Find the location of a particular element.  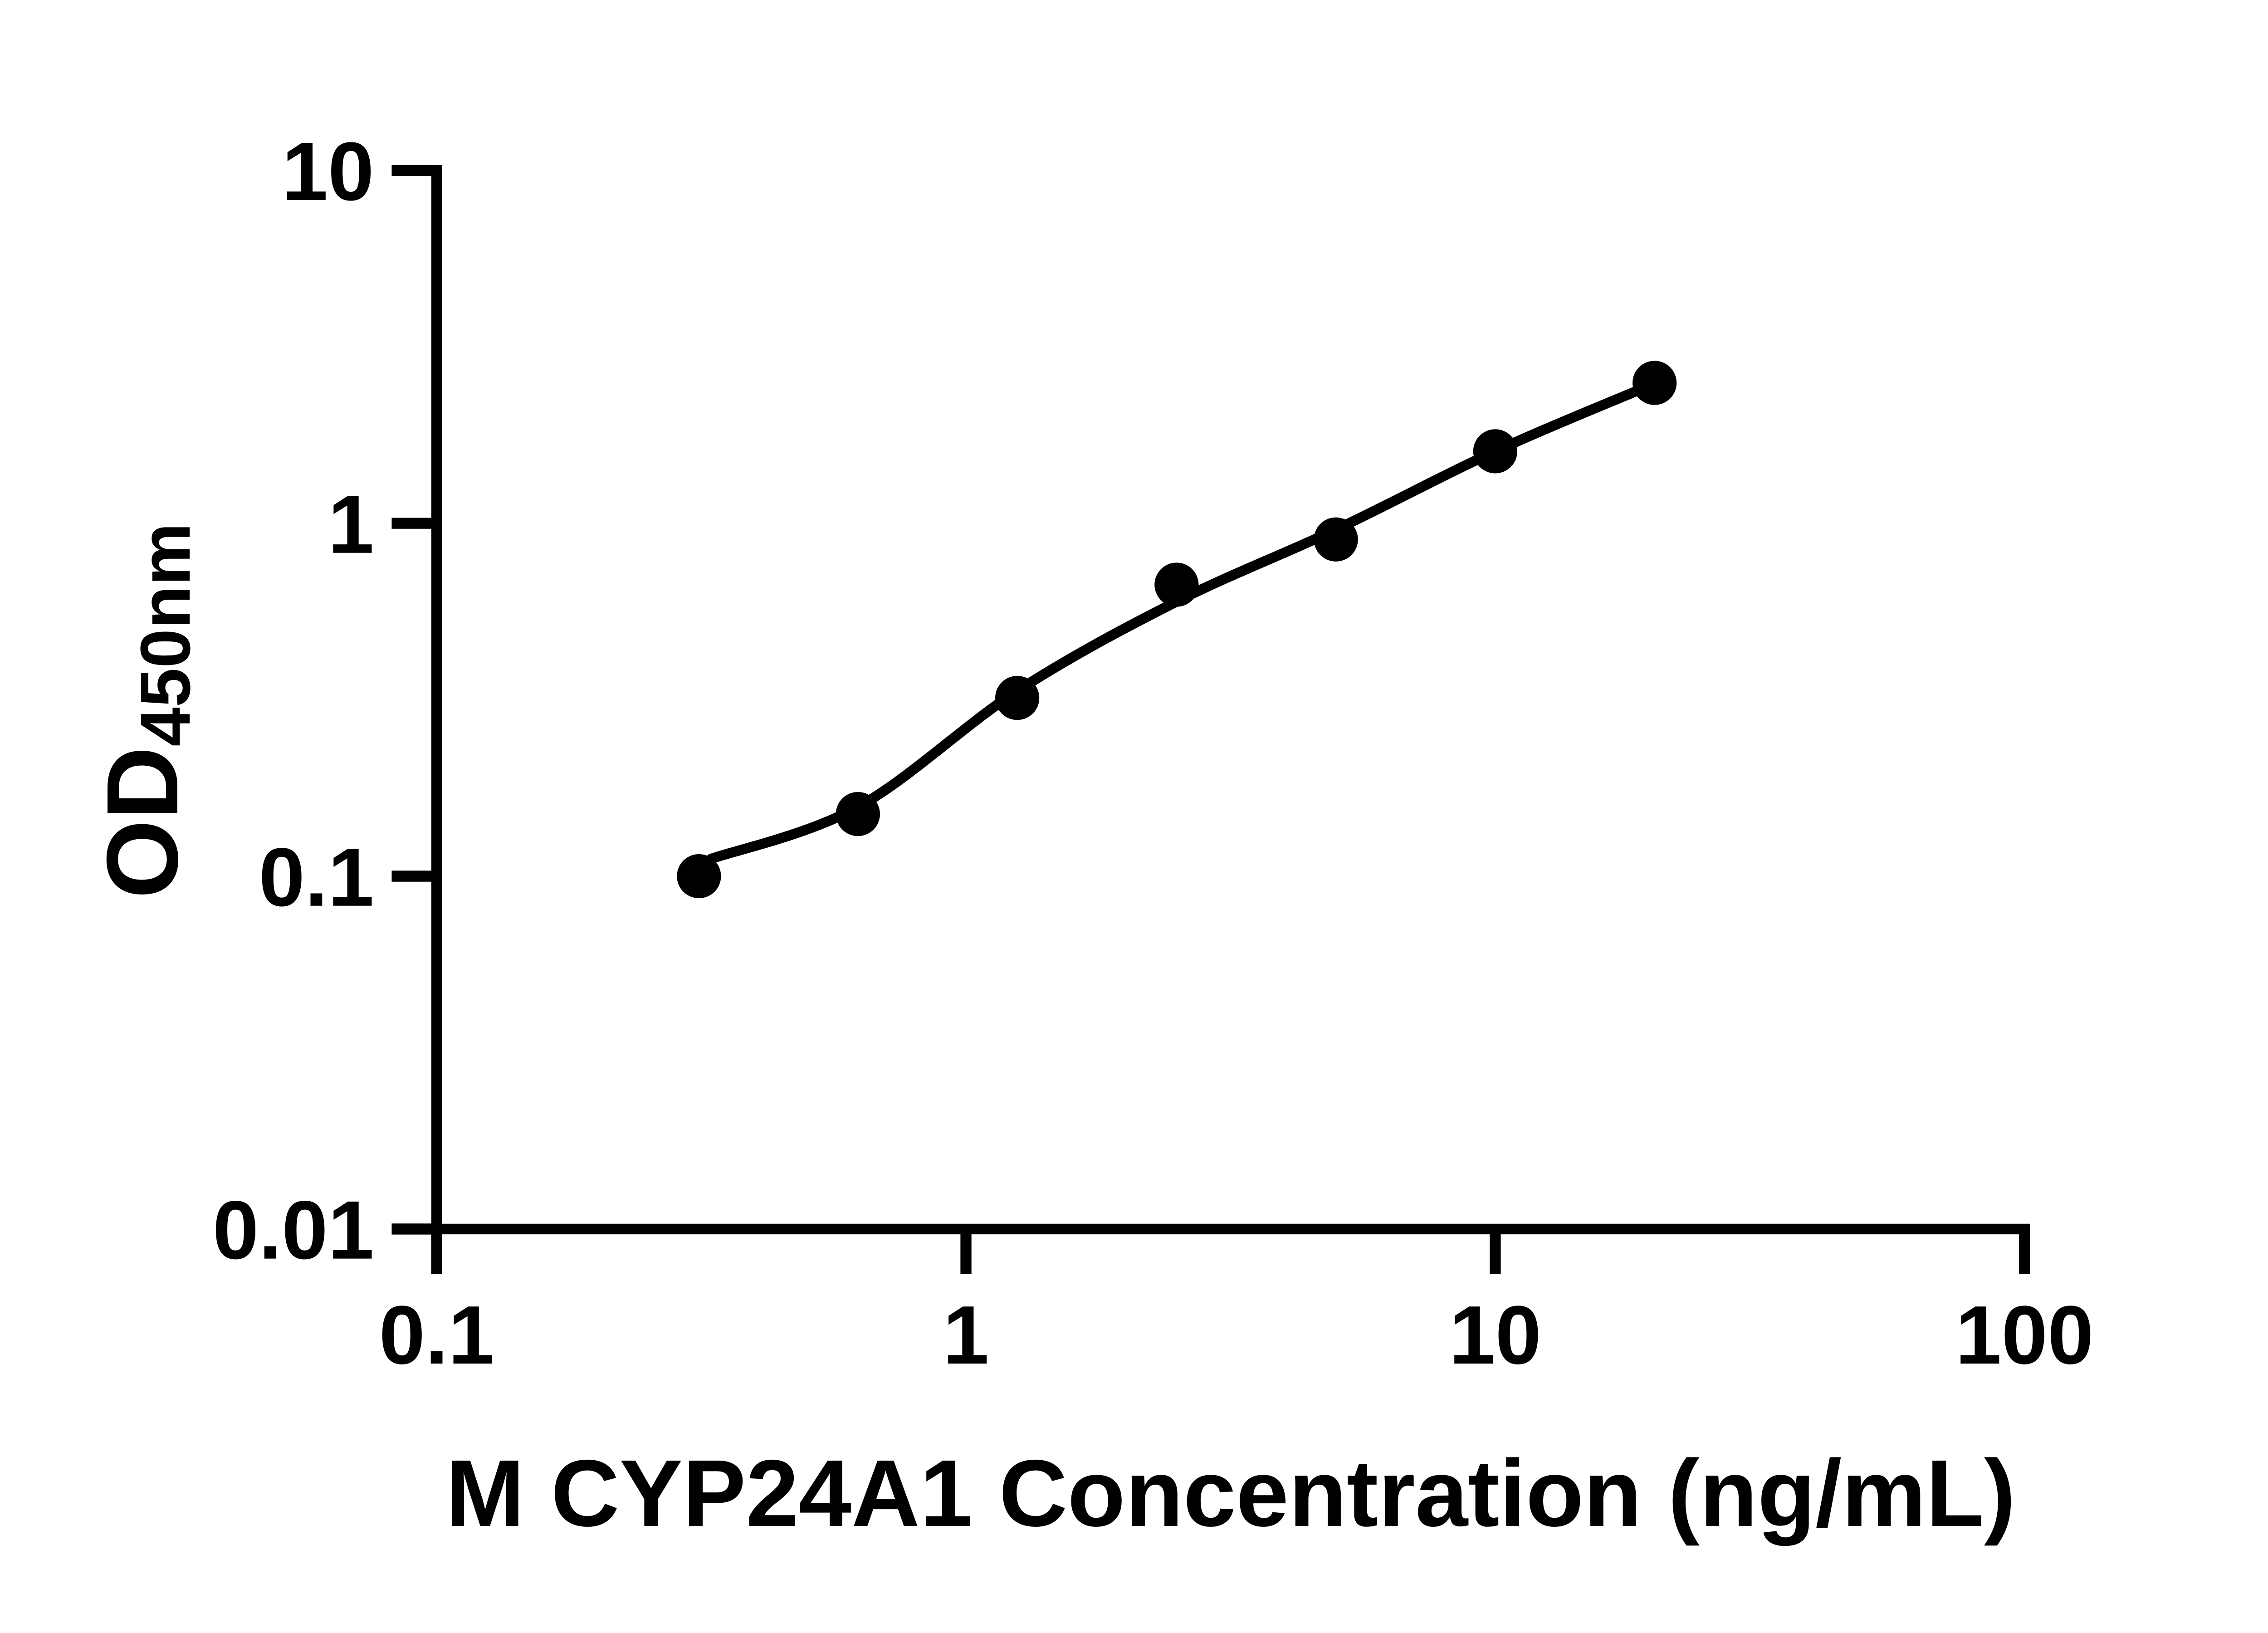

x-tick-label: 10 is located at coordinates (1495, 1335).